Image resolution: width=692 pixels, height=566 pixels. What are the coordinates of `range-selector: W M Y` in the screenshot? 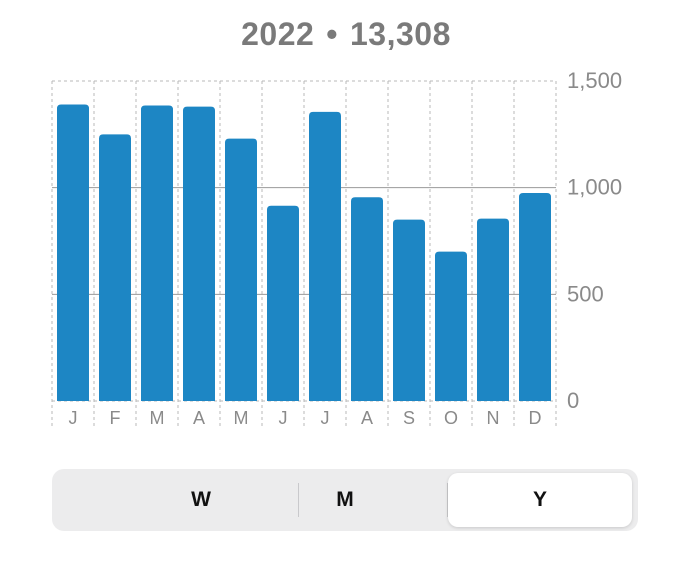 It's located at (345, 500).